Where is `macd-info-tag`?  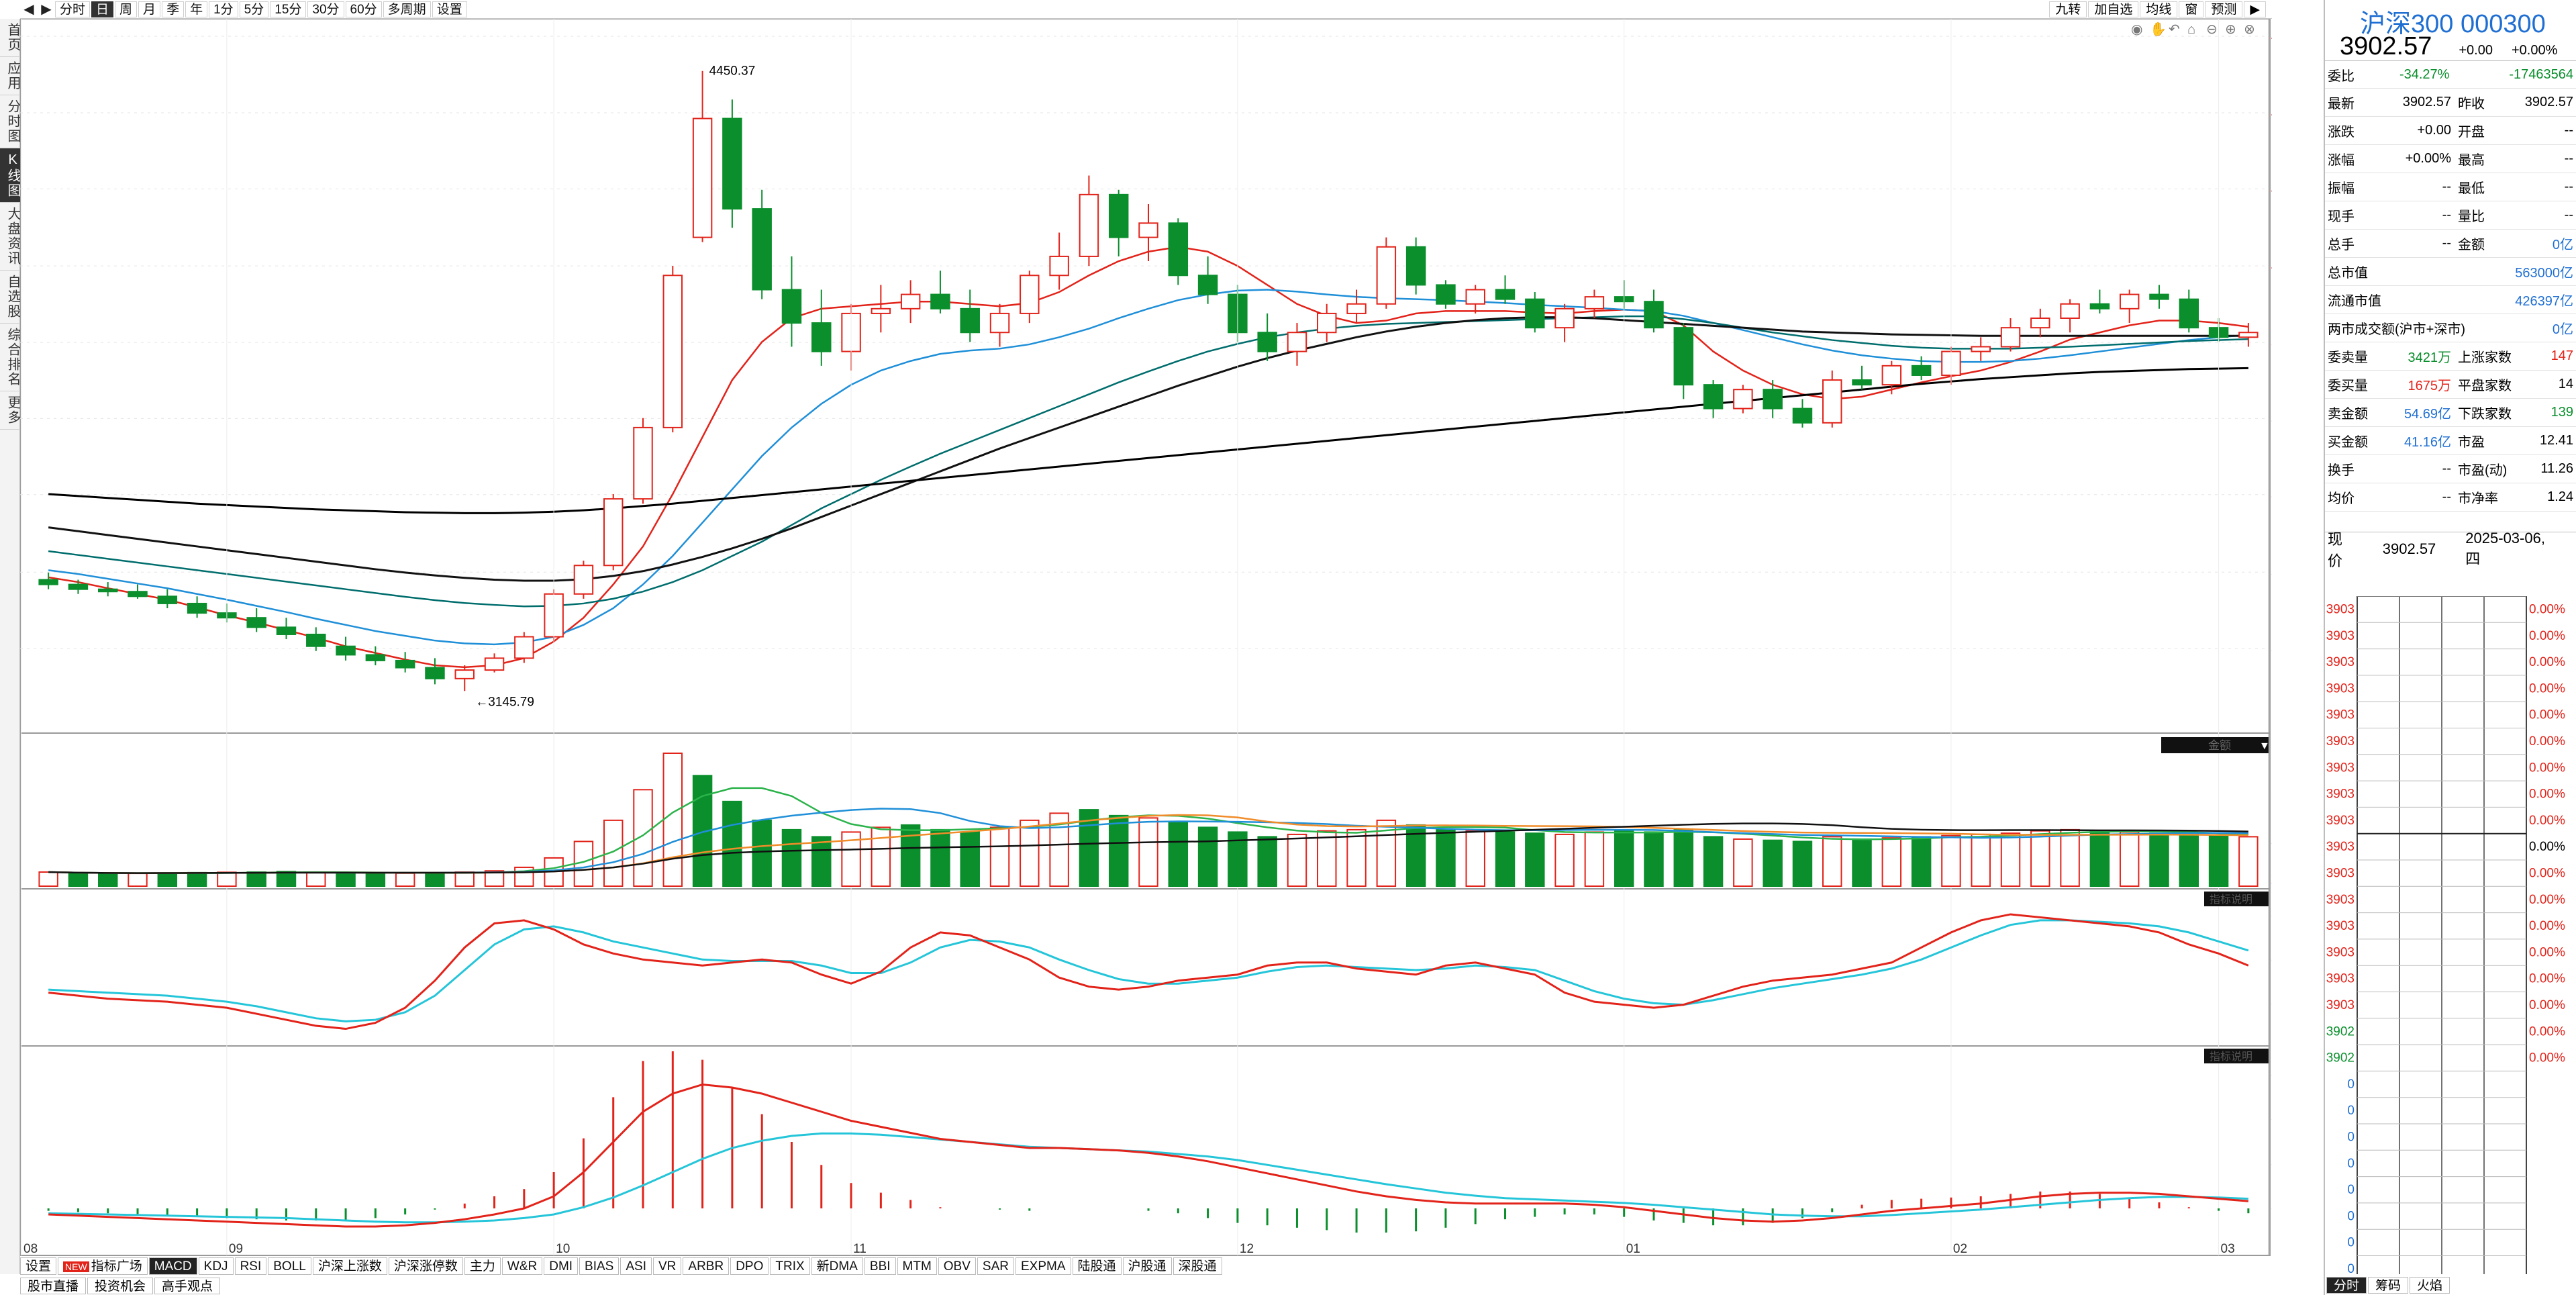
macd-info-tag is located at coordinates (2236, 1056).